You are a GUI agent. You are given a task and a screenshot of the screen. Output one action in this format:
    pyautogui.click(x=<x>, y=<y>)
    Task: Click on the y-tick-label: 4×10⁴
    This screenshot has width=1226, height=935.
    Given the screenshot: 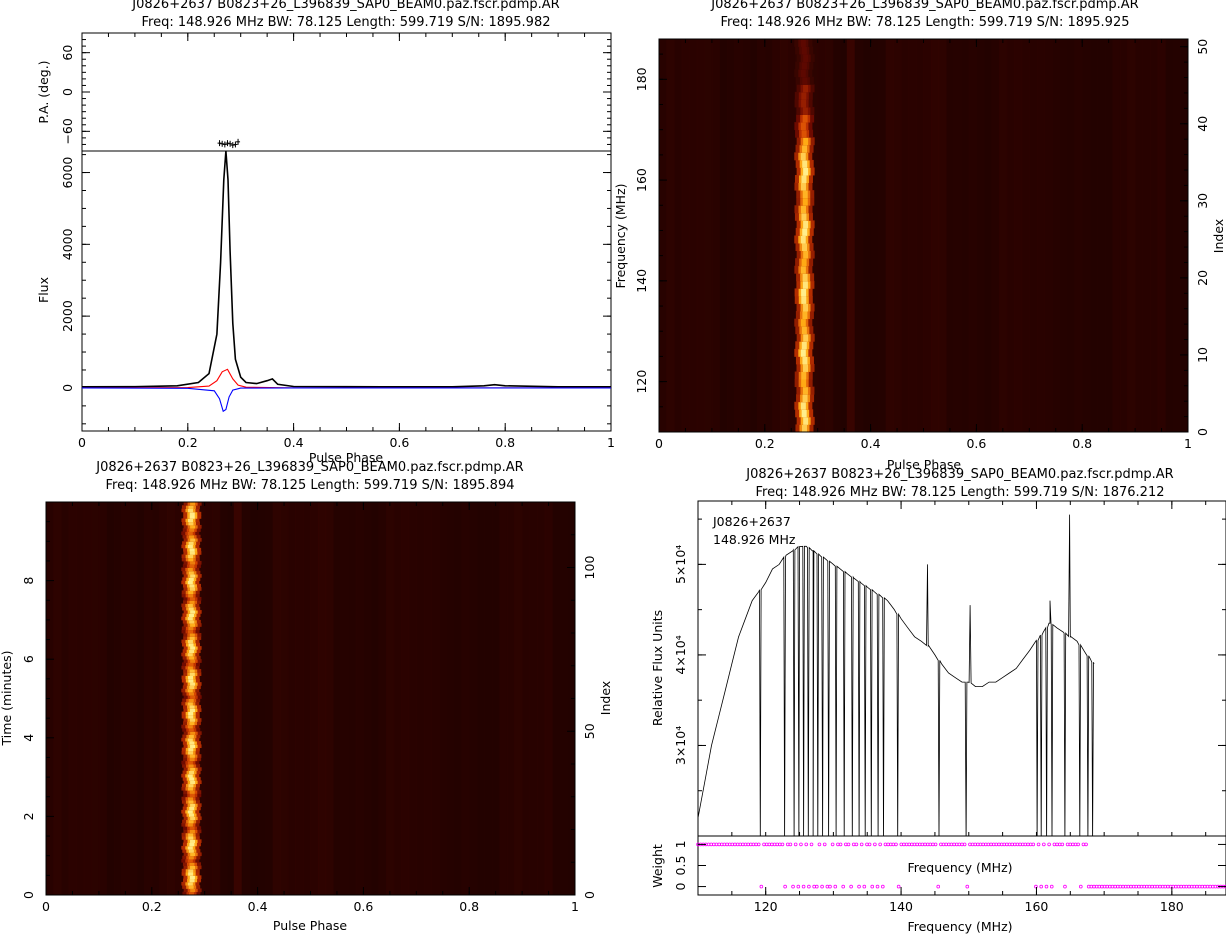 What is the action you would take?
    pyautogui.click(x=680, y=654)
    